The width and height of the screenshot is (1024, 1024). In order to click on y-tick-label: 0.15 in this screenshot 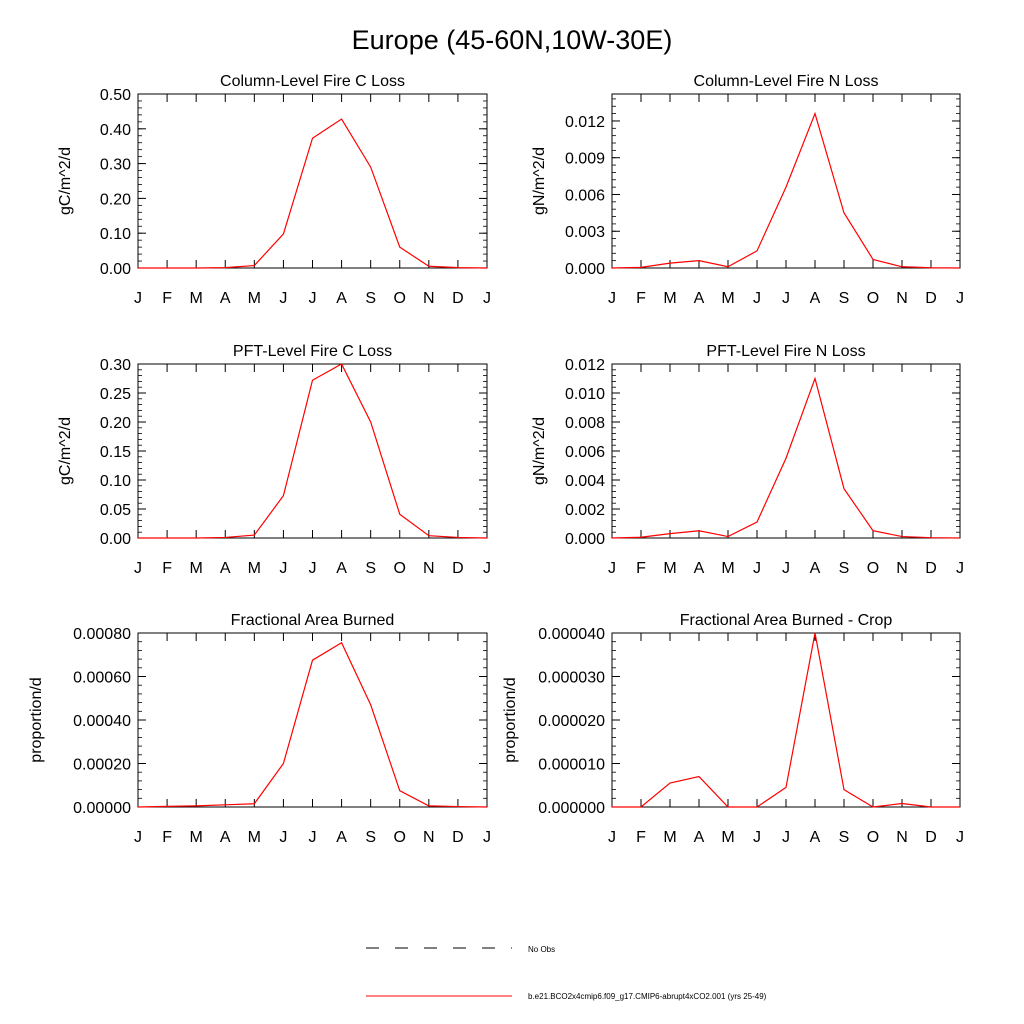, I will do `click(115, 452)`.